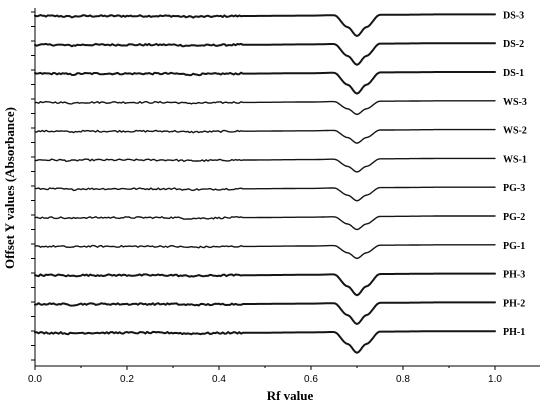 The width and height of the screenshot is (550, 409). I want to click on series-label-ws-1: WS-1, so click(515, 159).